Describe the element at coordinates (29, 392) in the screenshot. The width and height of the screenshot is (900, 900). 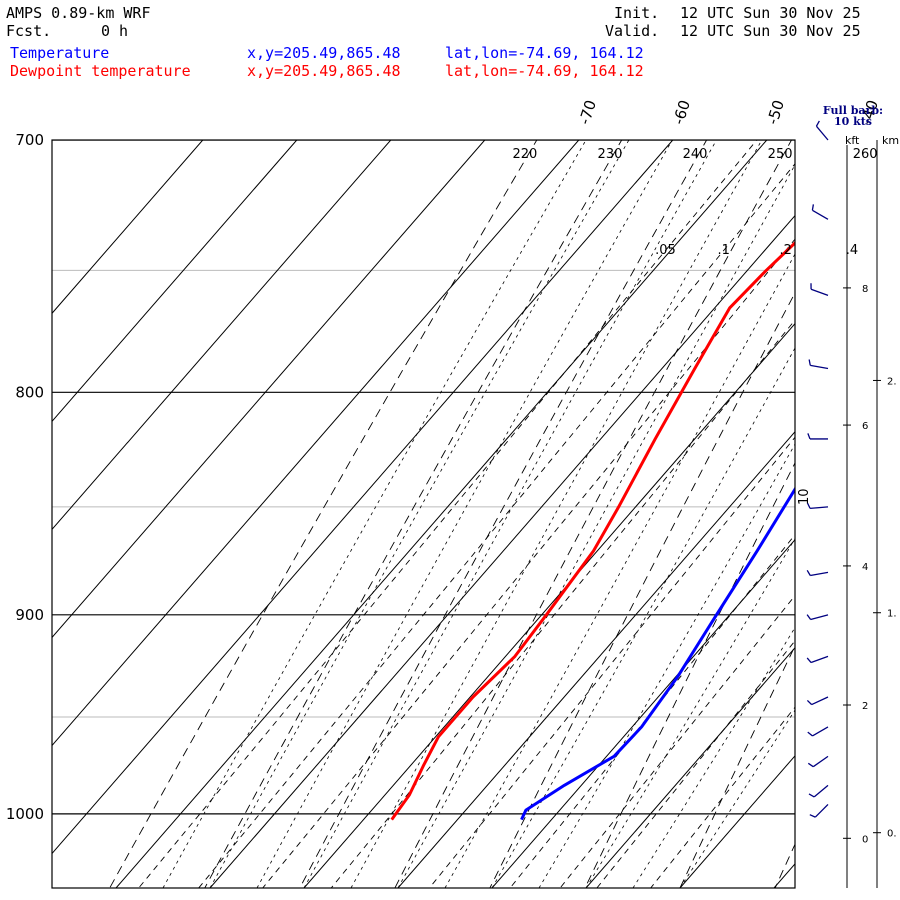
I see `pressure-tick-label: 800` at that location.